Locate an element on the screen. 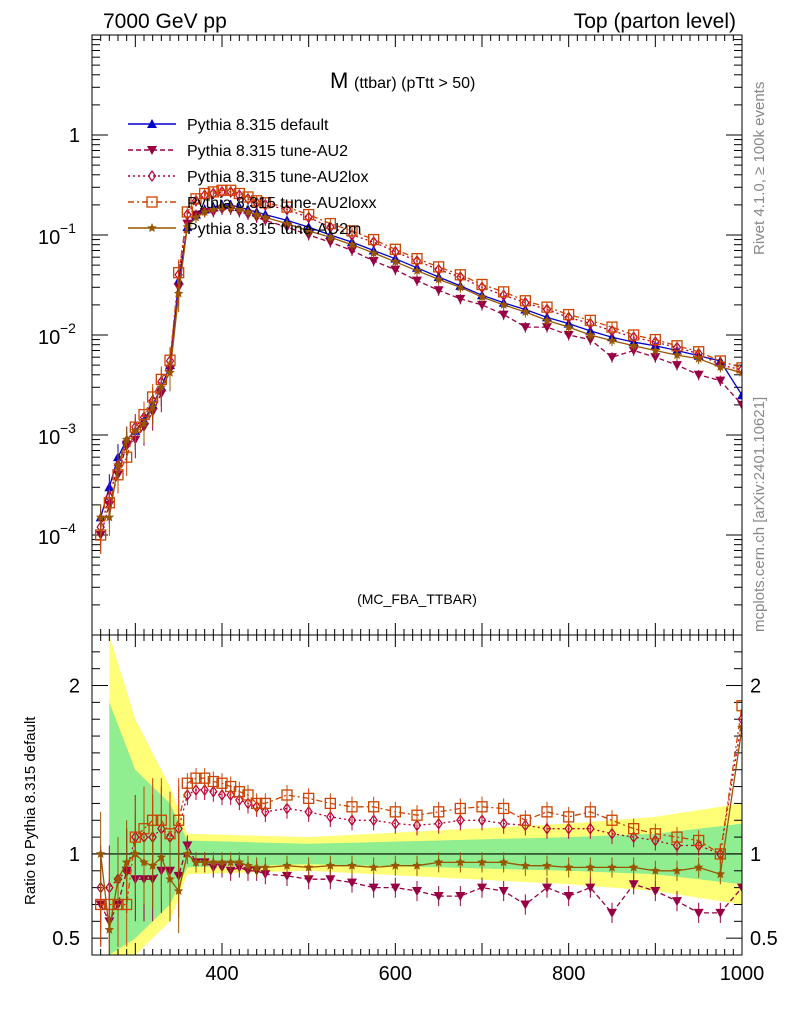  y-tick-label-main-exp: −1 is located at coordinates (68, 228).